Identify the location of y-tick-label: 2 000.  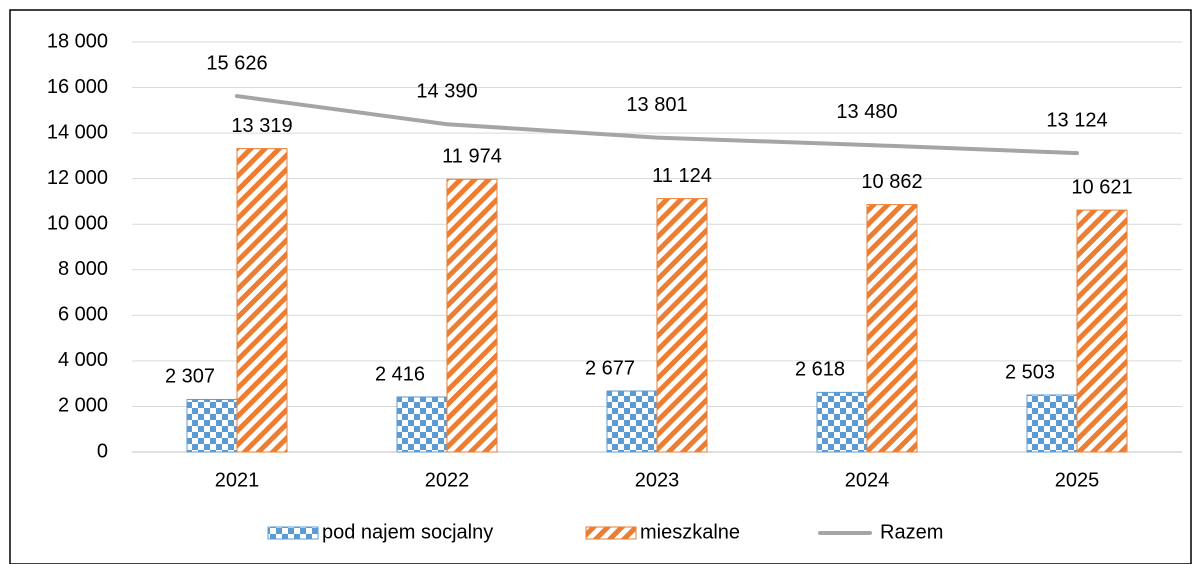
(83, 406).